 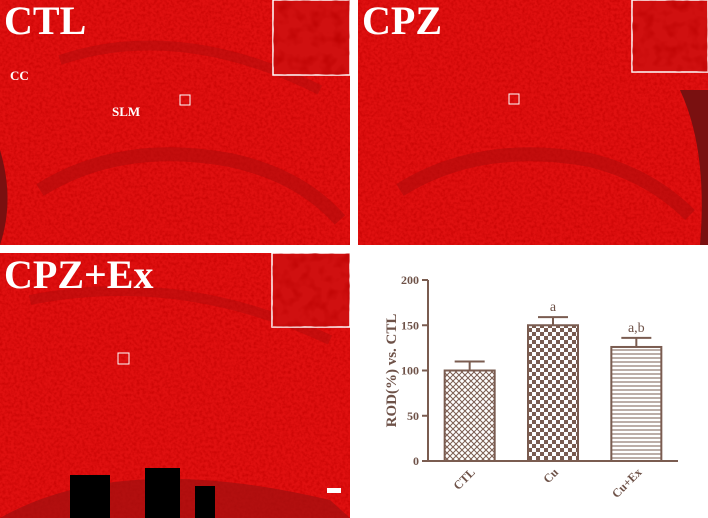 What do you see at coordinates (392, 371) in the screenshot?
I see `y-axis-label: ROD(%) vs. CTL` at bounding box center [392, 371].